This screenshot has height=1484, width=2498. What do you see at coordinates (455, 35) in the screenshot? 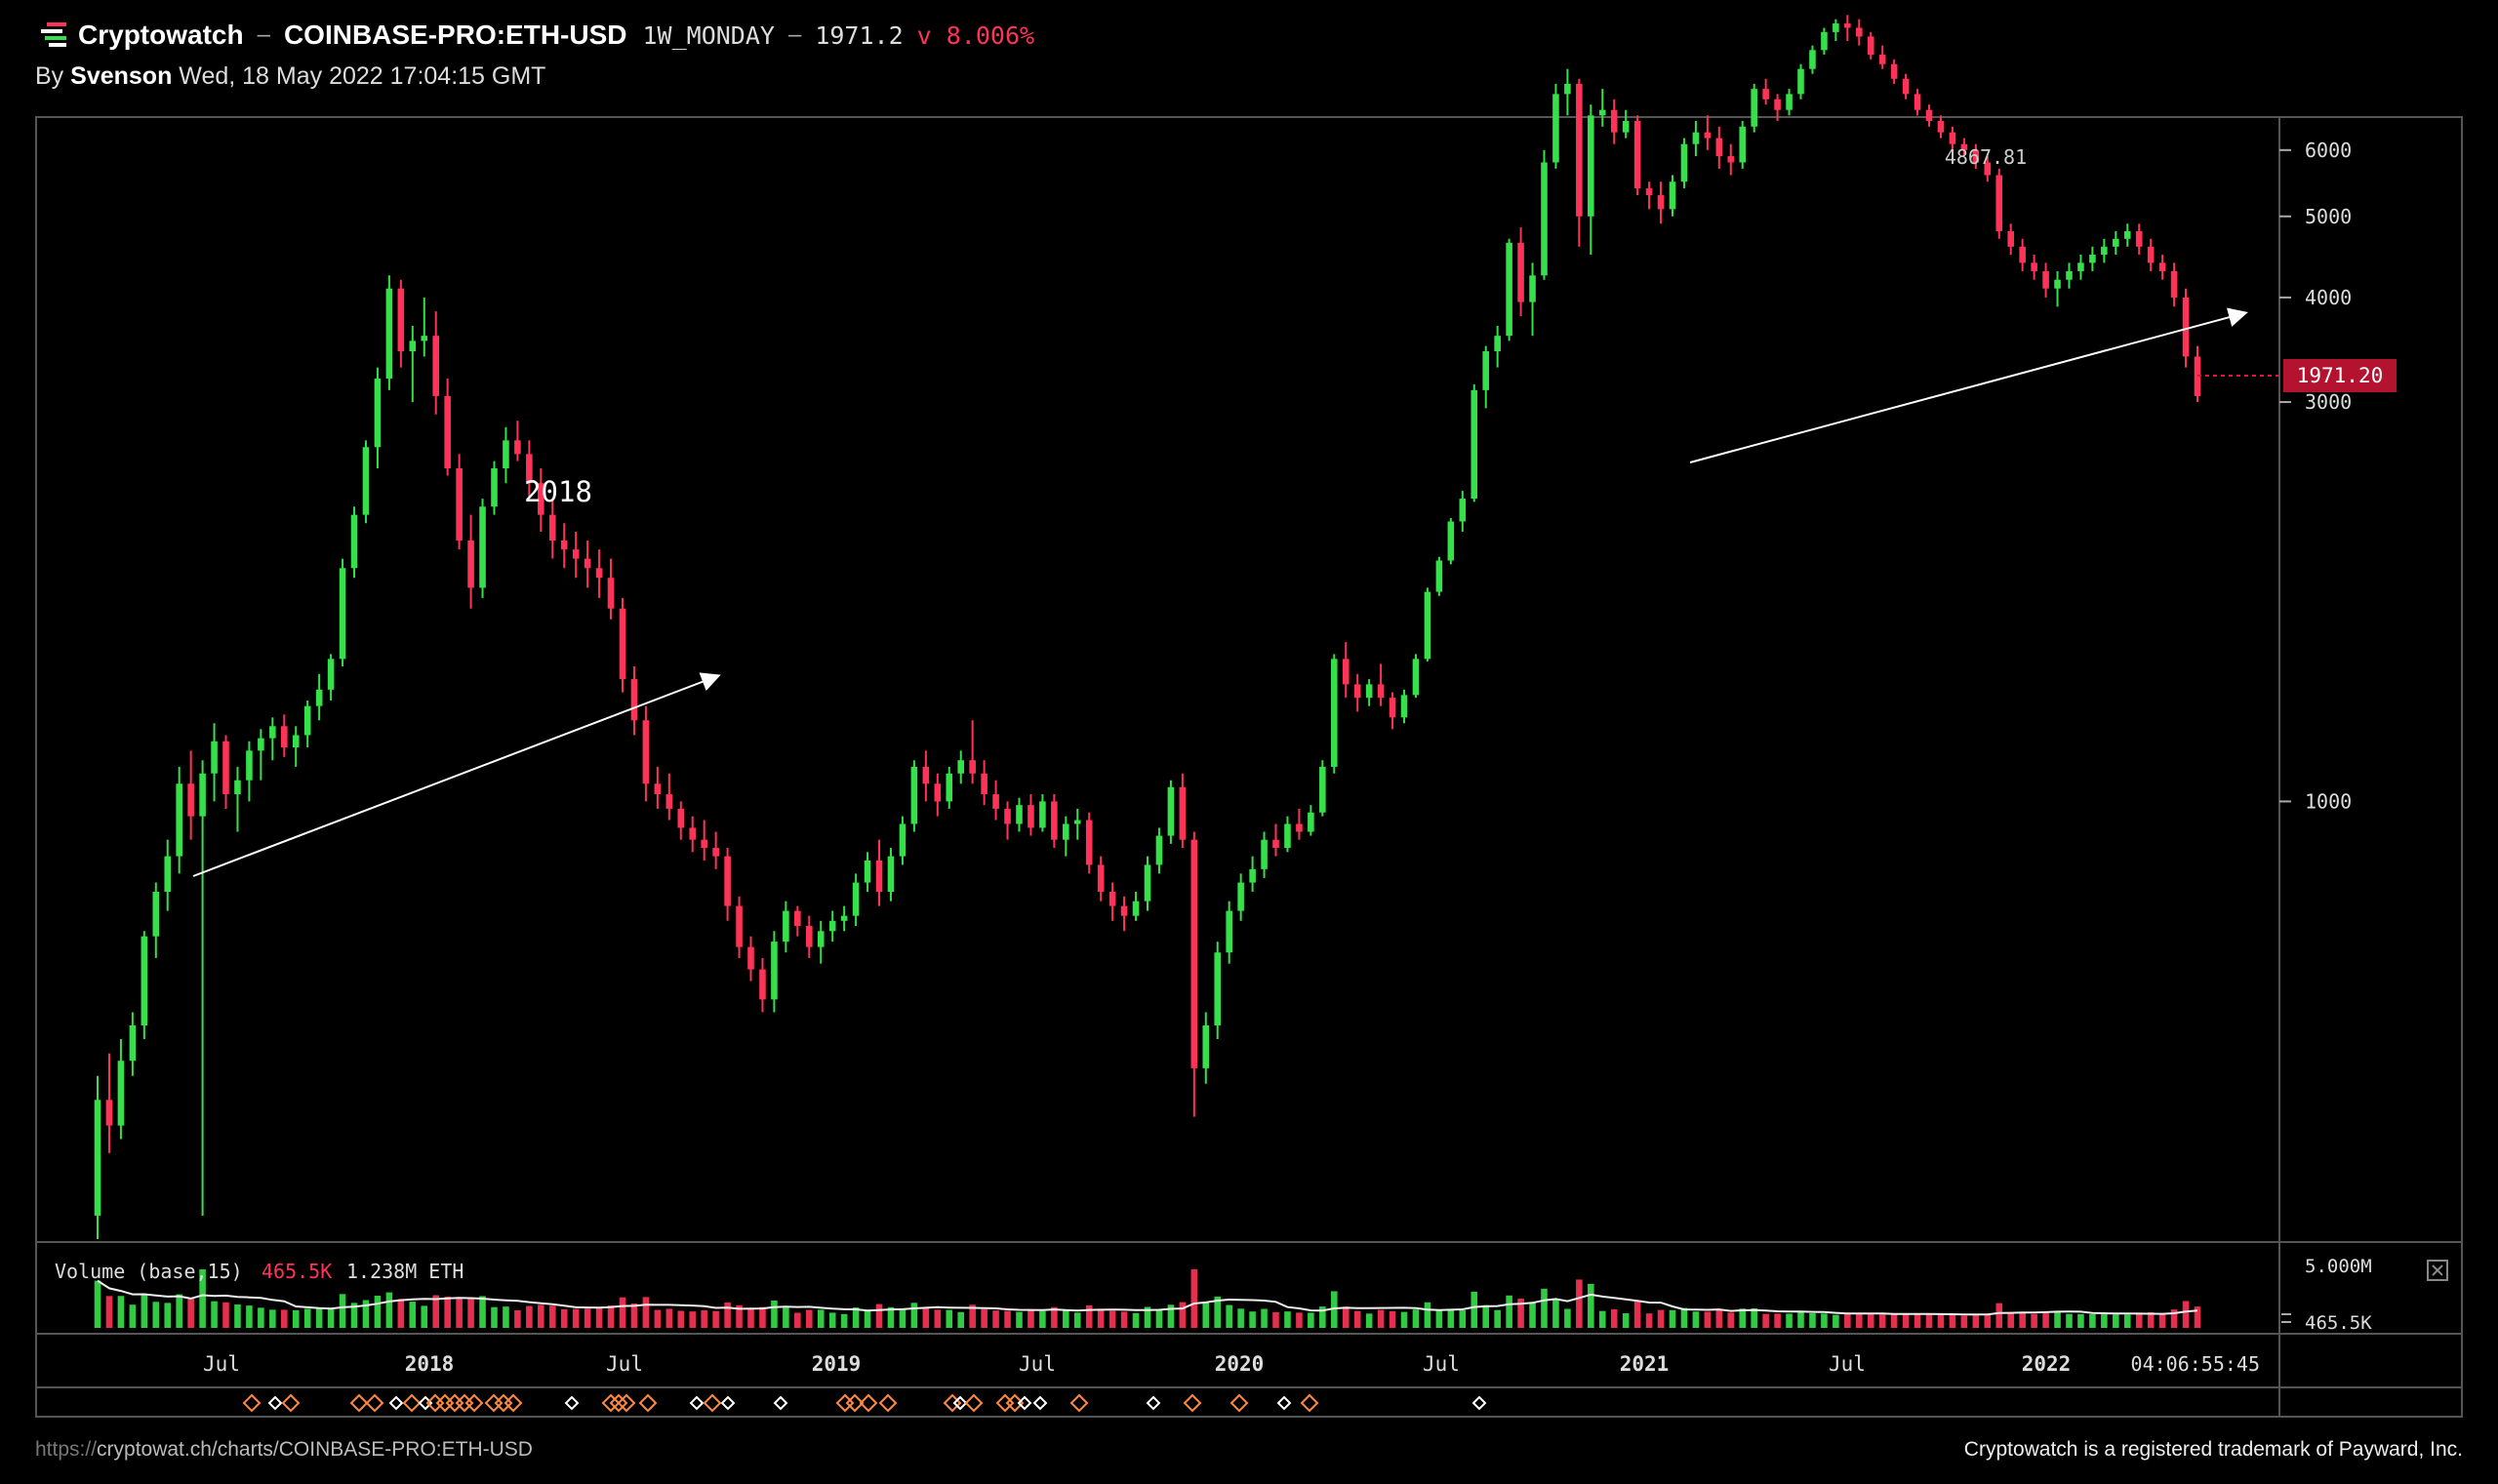
I see `market-pair: COINBASE-PRO:ETH-USD` at bounding box center [455, 35].